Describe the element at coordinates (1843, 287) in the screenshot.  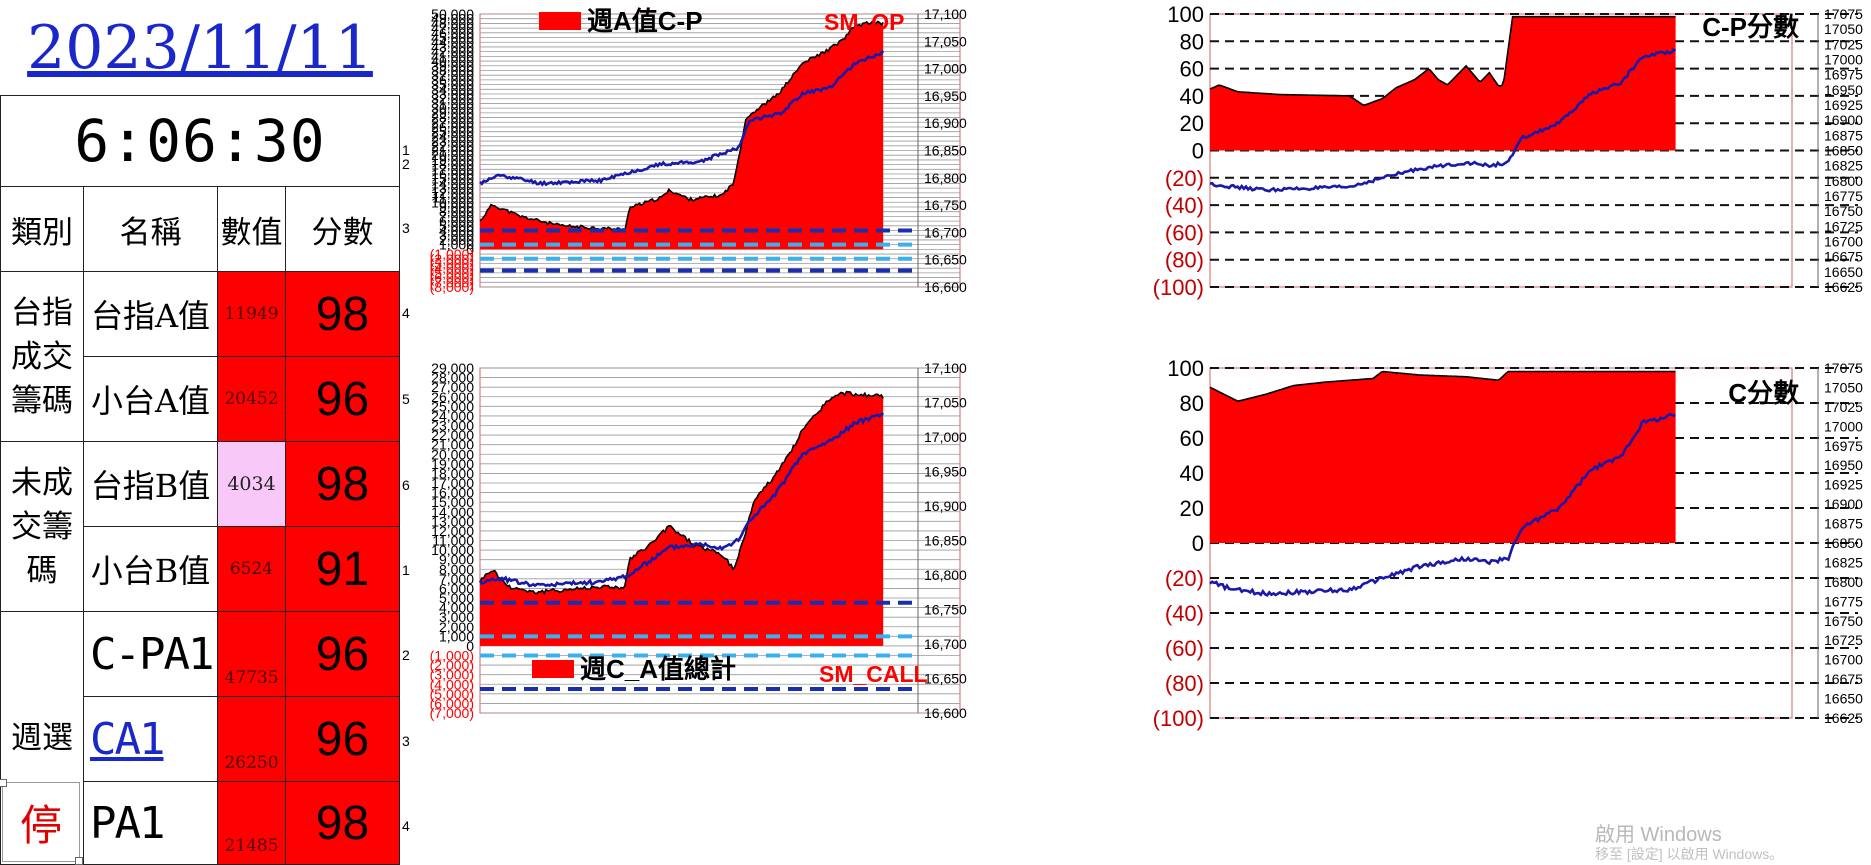
I see `y2-tick-label: 16625` at that location.